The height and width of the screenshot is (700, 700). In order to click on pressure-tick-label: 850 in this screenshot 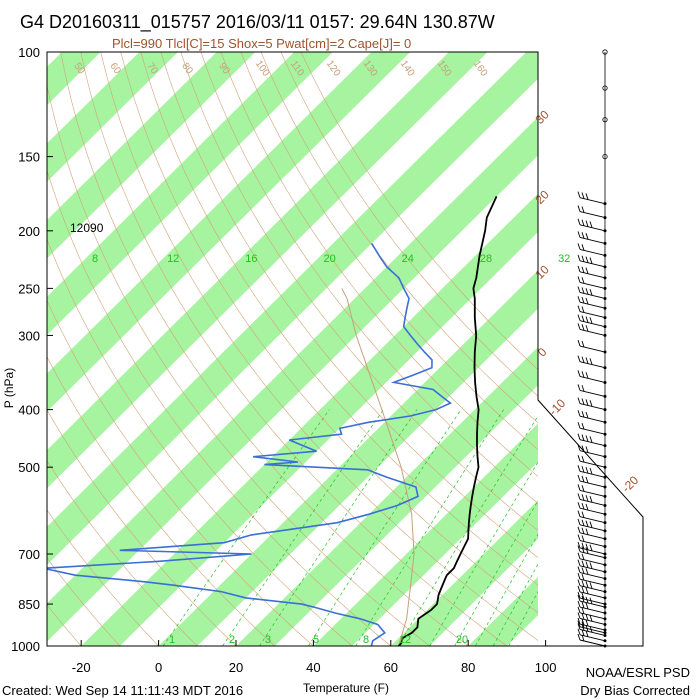, I will do `click(29, 604)`.